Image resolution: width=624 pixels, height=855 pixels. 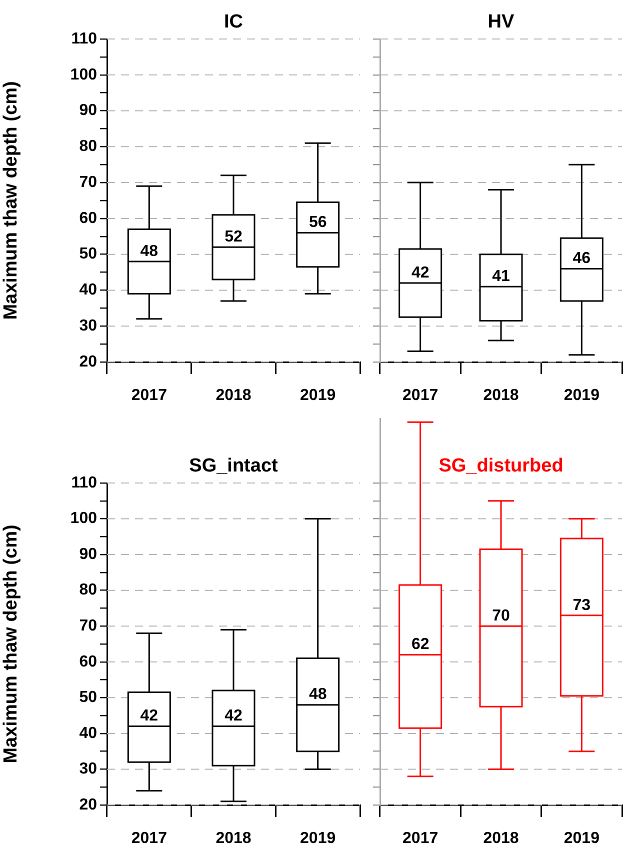 I want to click on chart-title: SG_intact, so click(x=234, y=466).